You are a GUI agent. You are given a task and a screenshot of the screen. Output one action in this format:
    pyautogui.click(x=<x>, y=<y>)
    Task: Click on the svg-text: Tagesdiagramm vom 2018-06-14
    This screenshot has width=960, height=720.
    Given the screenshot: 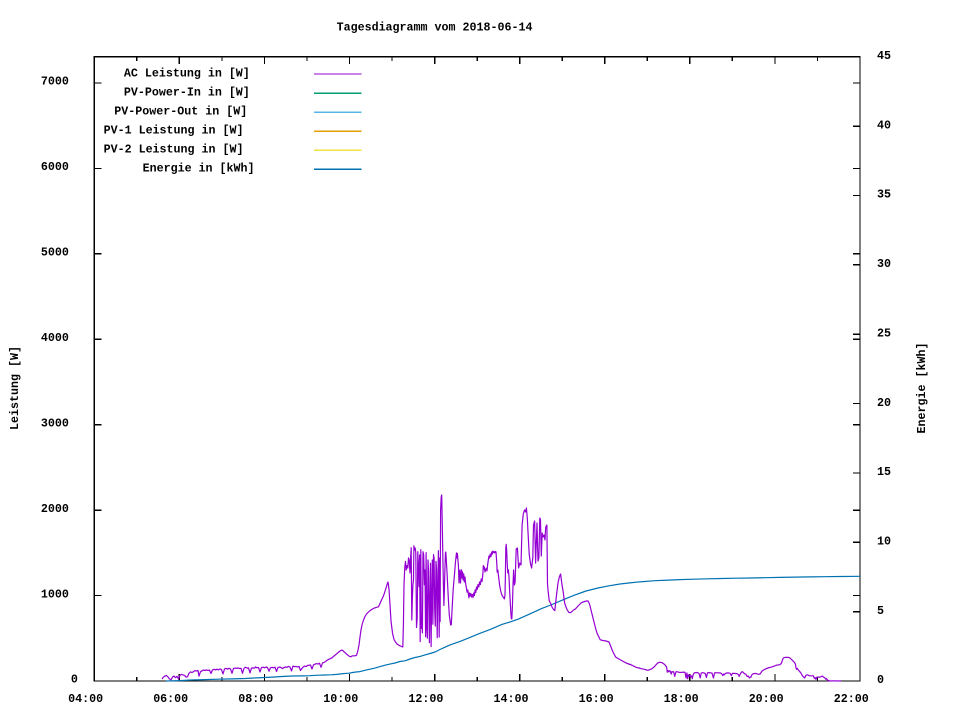 What is the action you would take?
    pyautogui.click(x=435, y=28)
    